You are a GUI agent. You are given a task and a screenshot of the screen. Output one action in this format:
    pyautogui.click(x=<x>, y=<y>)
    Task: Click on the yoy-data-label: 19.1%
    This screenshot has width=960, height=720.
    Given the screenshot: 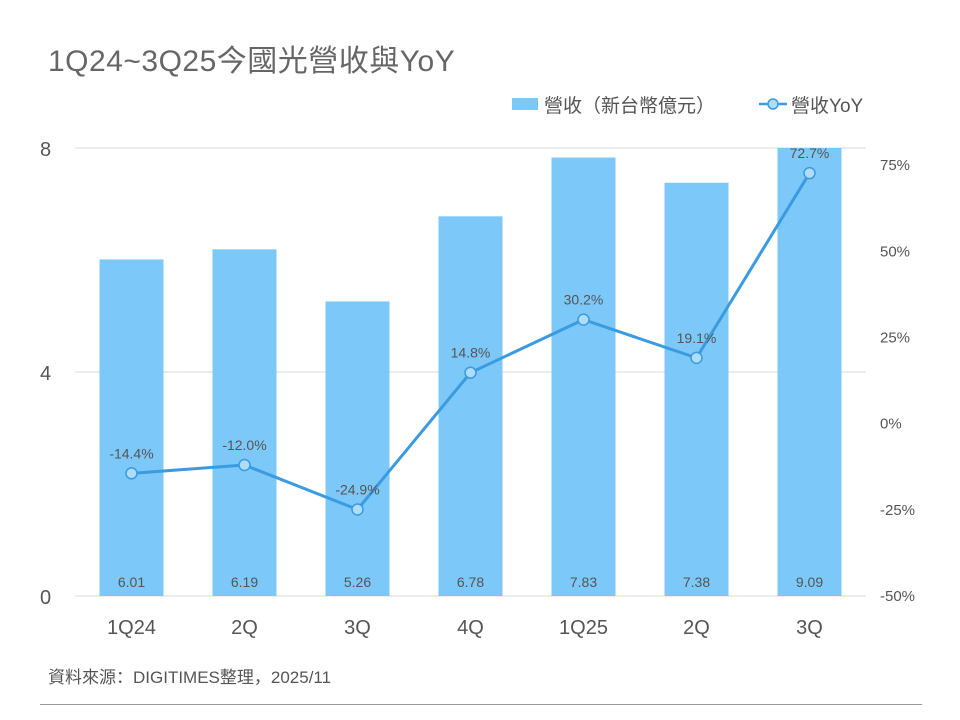 What is the action you would take?
    pyautogui.click(x=697, y=338)
    